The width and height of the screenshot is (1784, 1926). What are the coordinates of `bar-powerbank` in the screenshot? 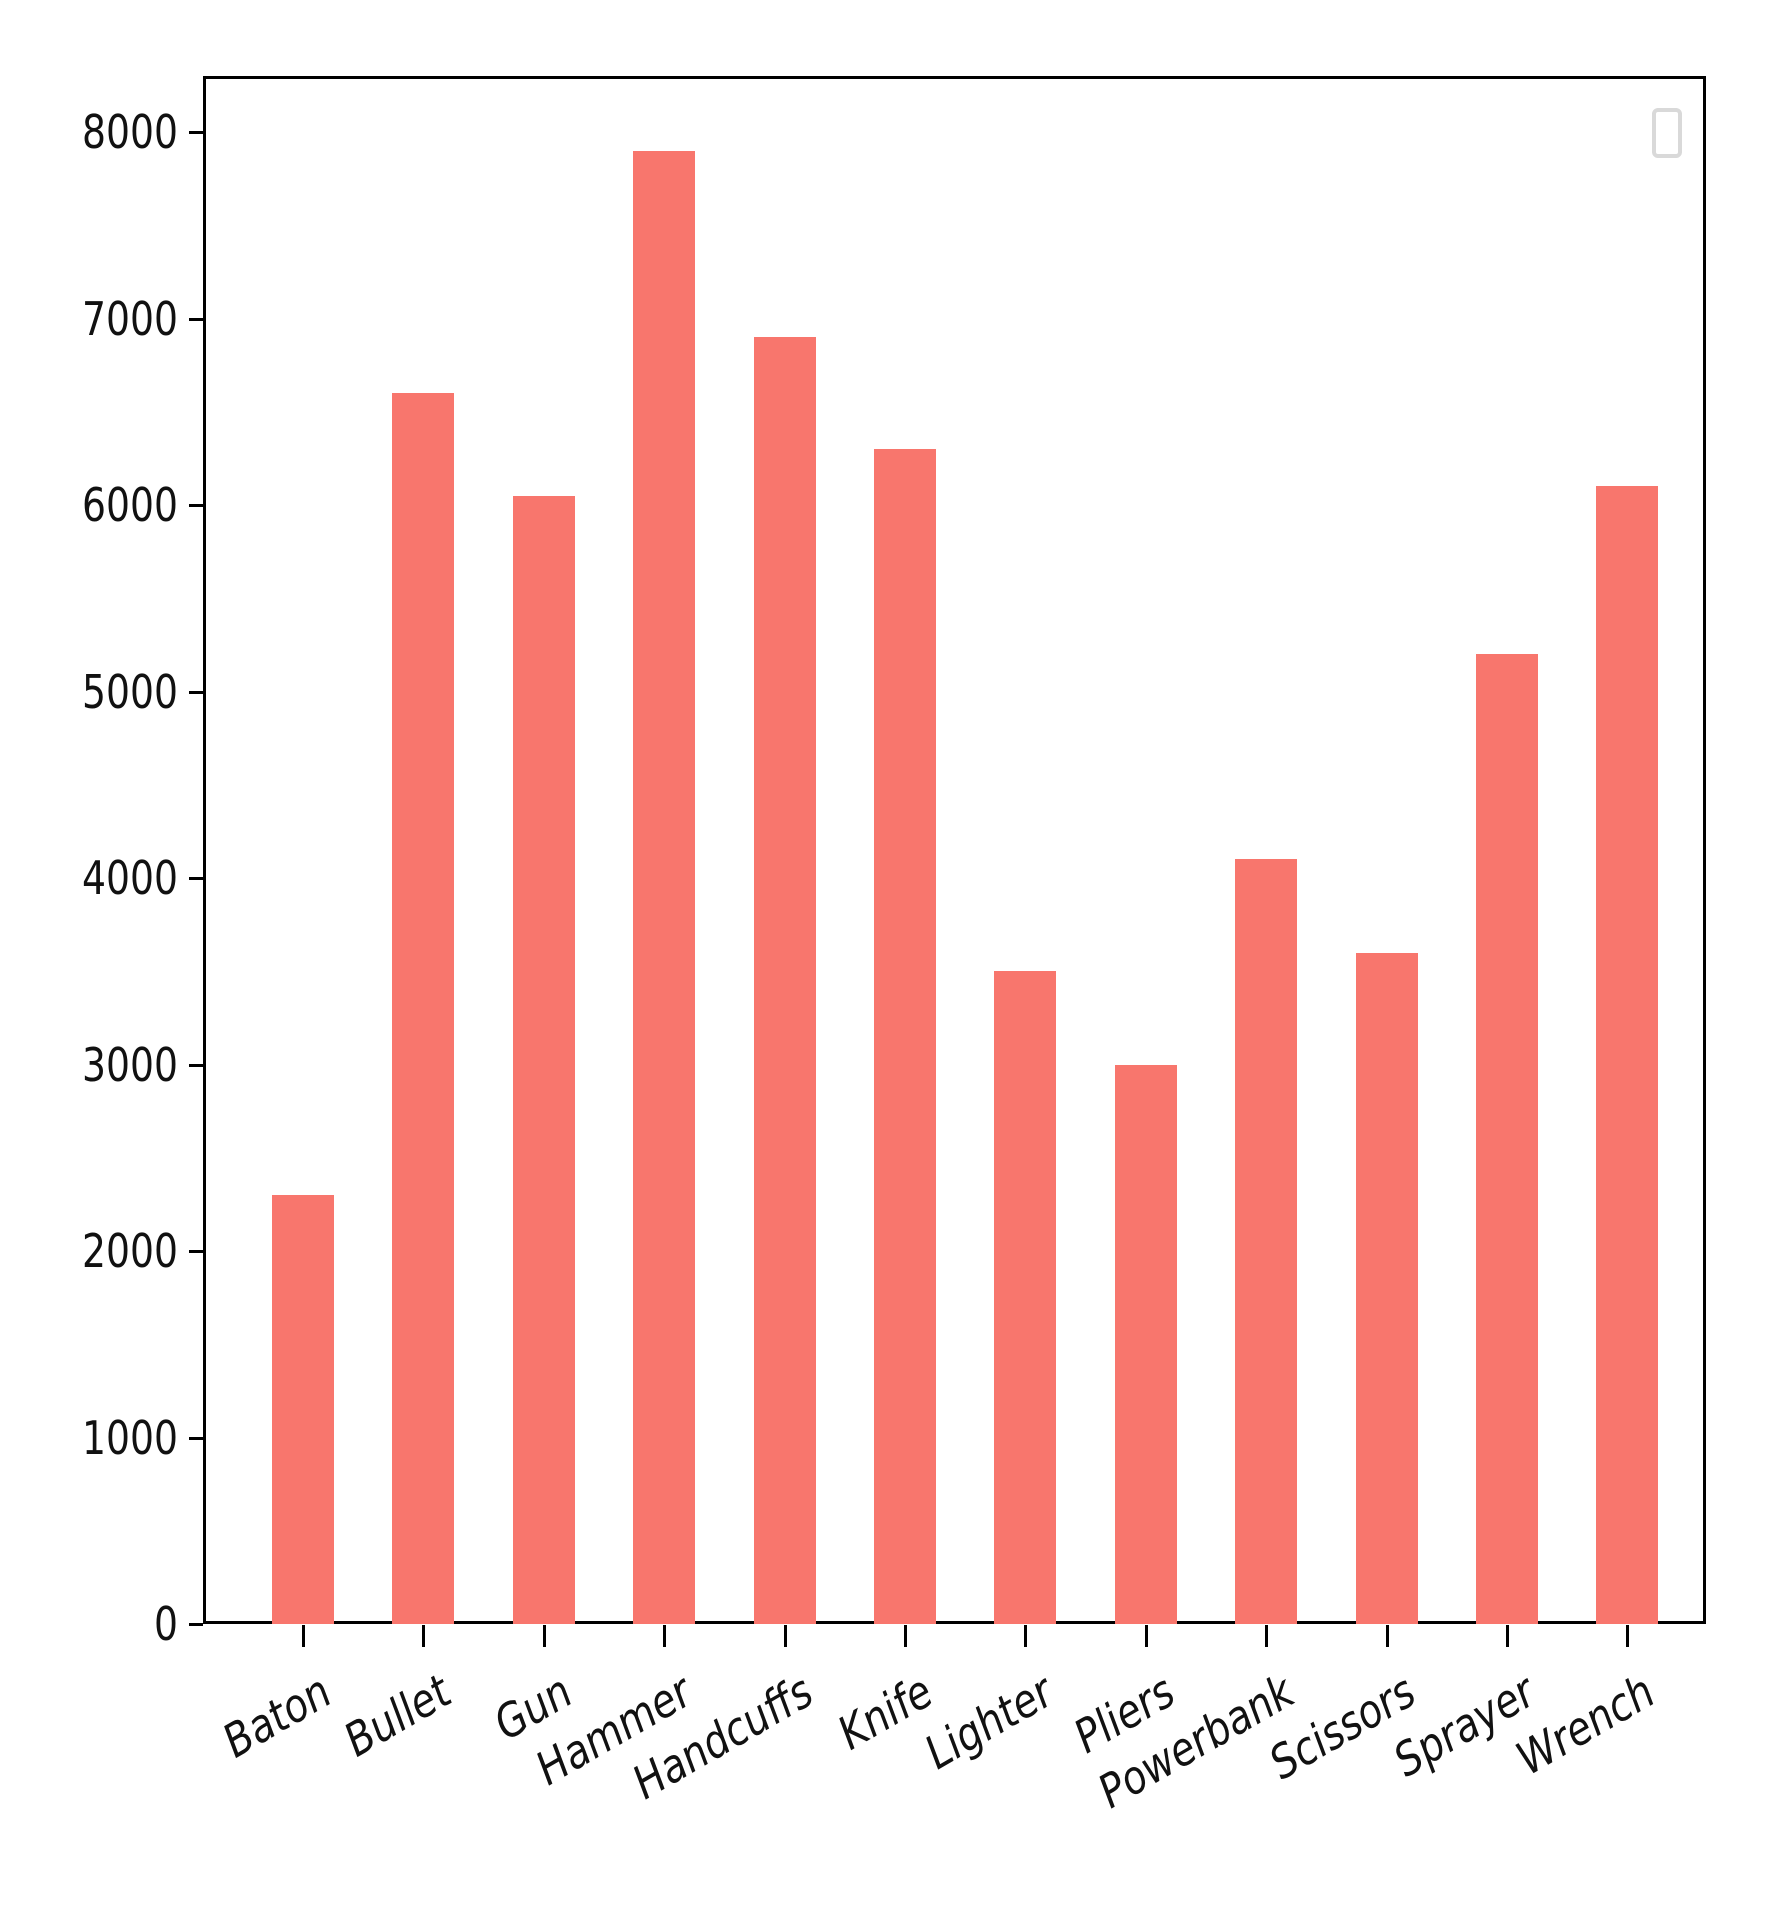 It's located at (1266, 1241).